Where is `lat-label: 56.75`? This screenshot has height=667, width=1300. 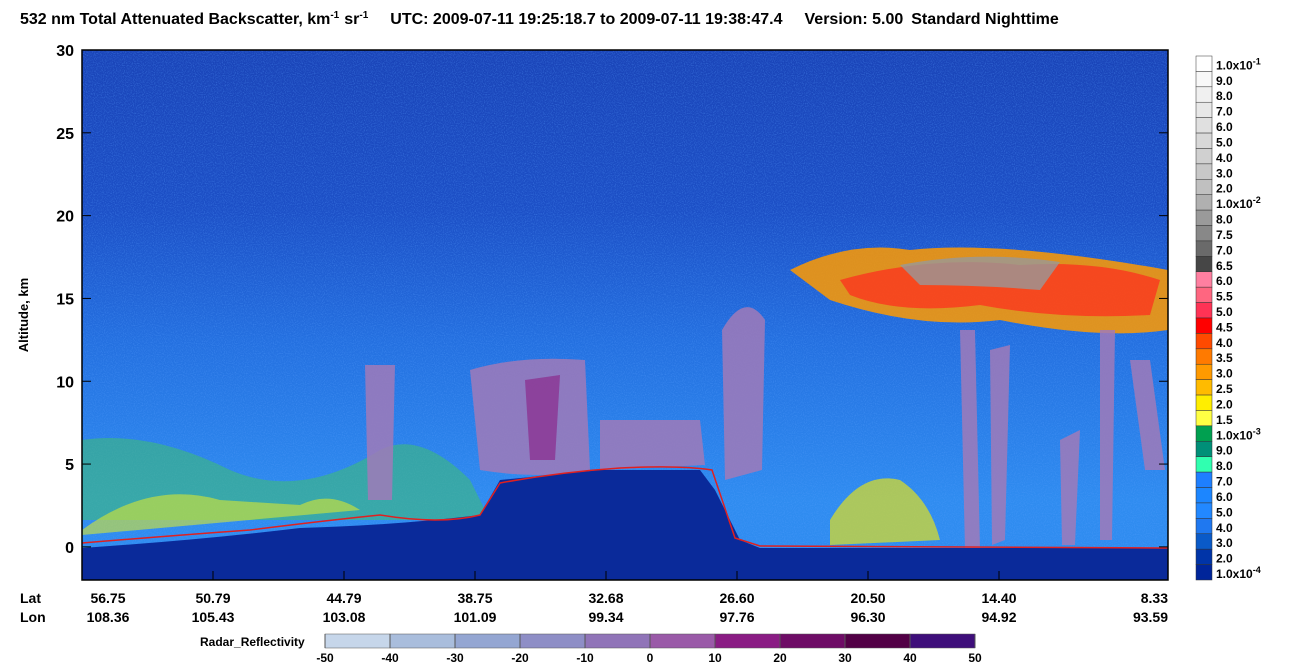
lat-label: 56.75 is located at coordinates (107, 598).